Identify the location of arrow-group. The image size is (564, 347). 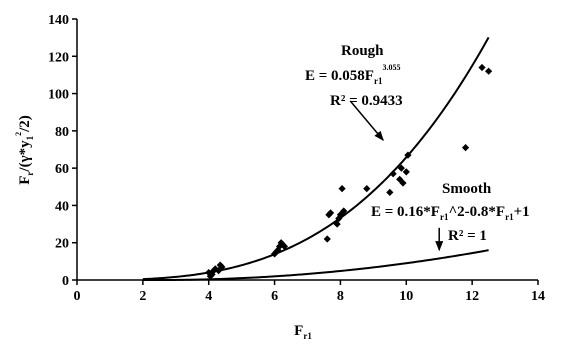
(396, 176).